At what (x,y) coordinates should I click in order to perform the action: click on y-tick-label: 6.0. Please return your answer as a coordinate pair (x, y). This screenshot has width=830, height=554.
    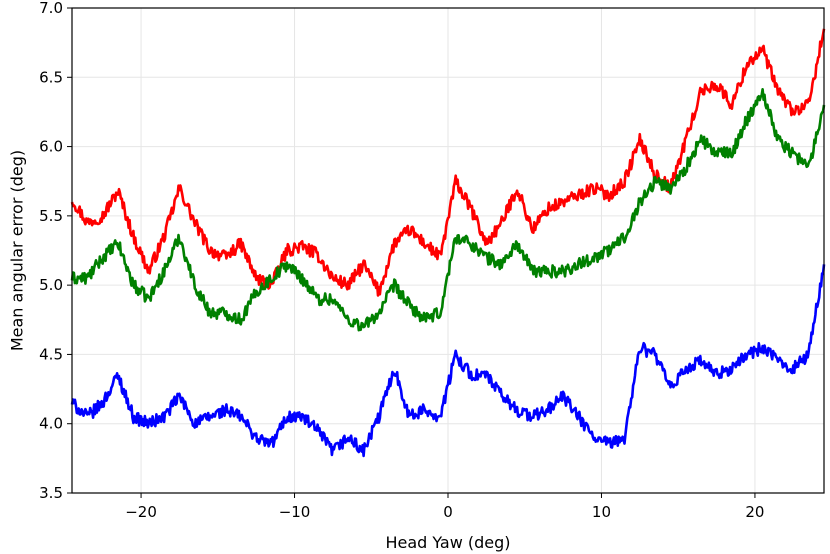
    Looking at the image, I should click on (51, 147).